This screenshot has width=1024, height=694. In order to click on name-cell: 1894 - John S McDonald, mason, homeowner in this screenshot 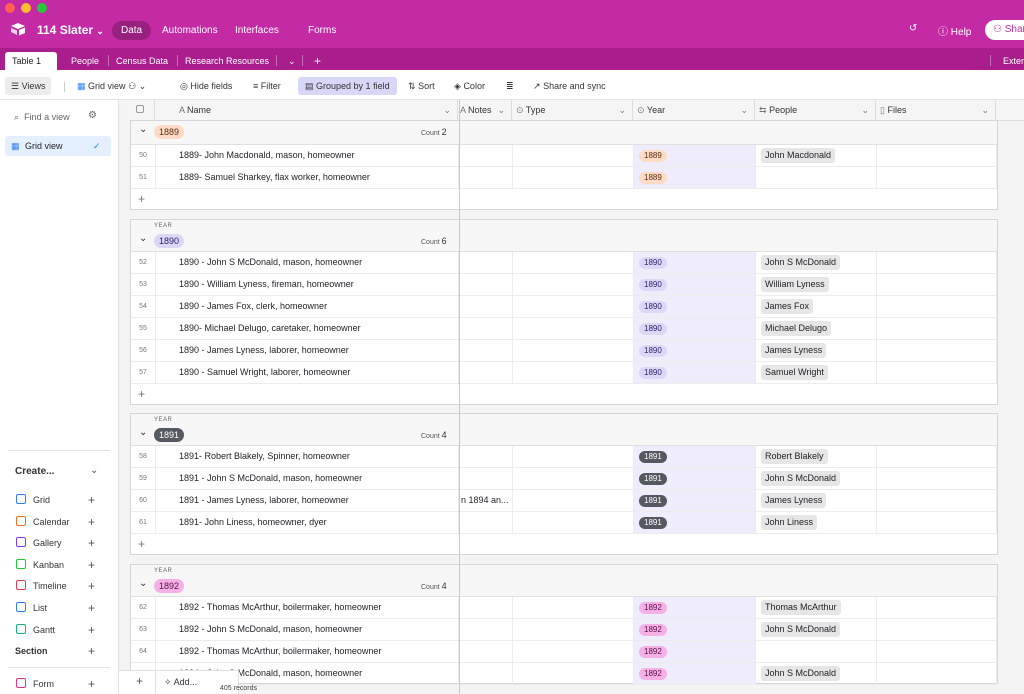, I will do `click(307, 673)`.